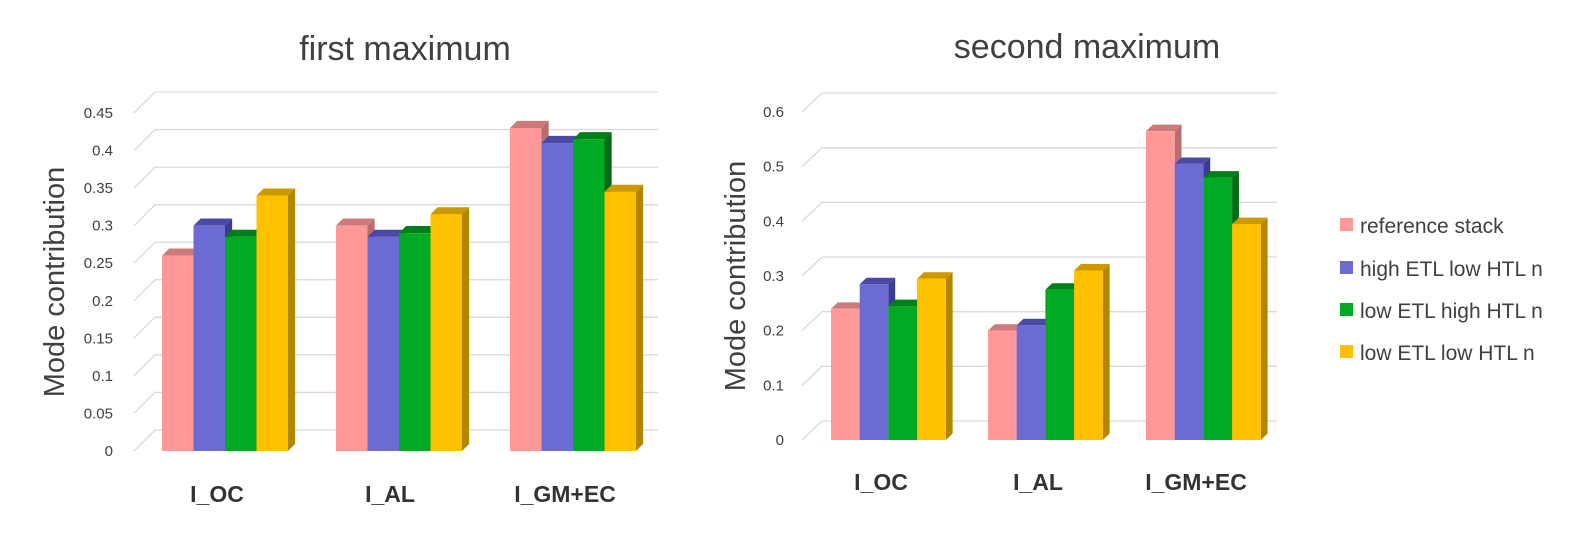  What do you see at coordinates (773, 167) in the screenshot?
I see `y-tick-label: 0.5` at bounding box center [773, 167].